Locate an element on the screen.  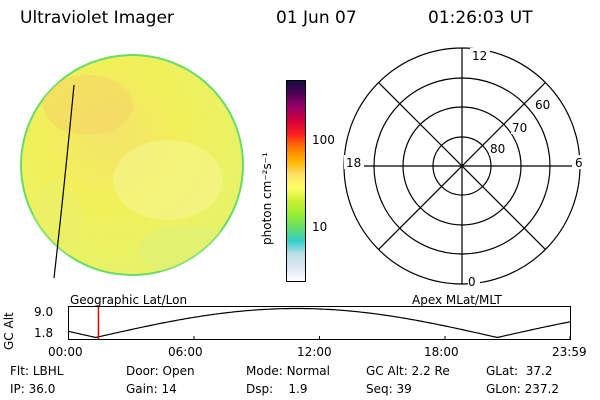
orbit-xtick: 23:59 is located at coordinates (569, 352).